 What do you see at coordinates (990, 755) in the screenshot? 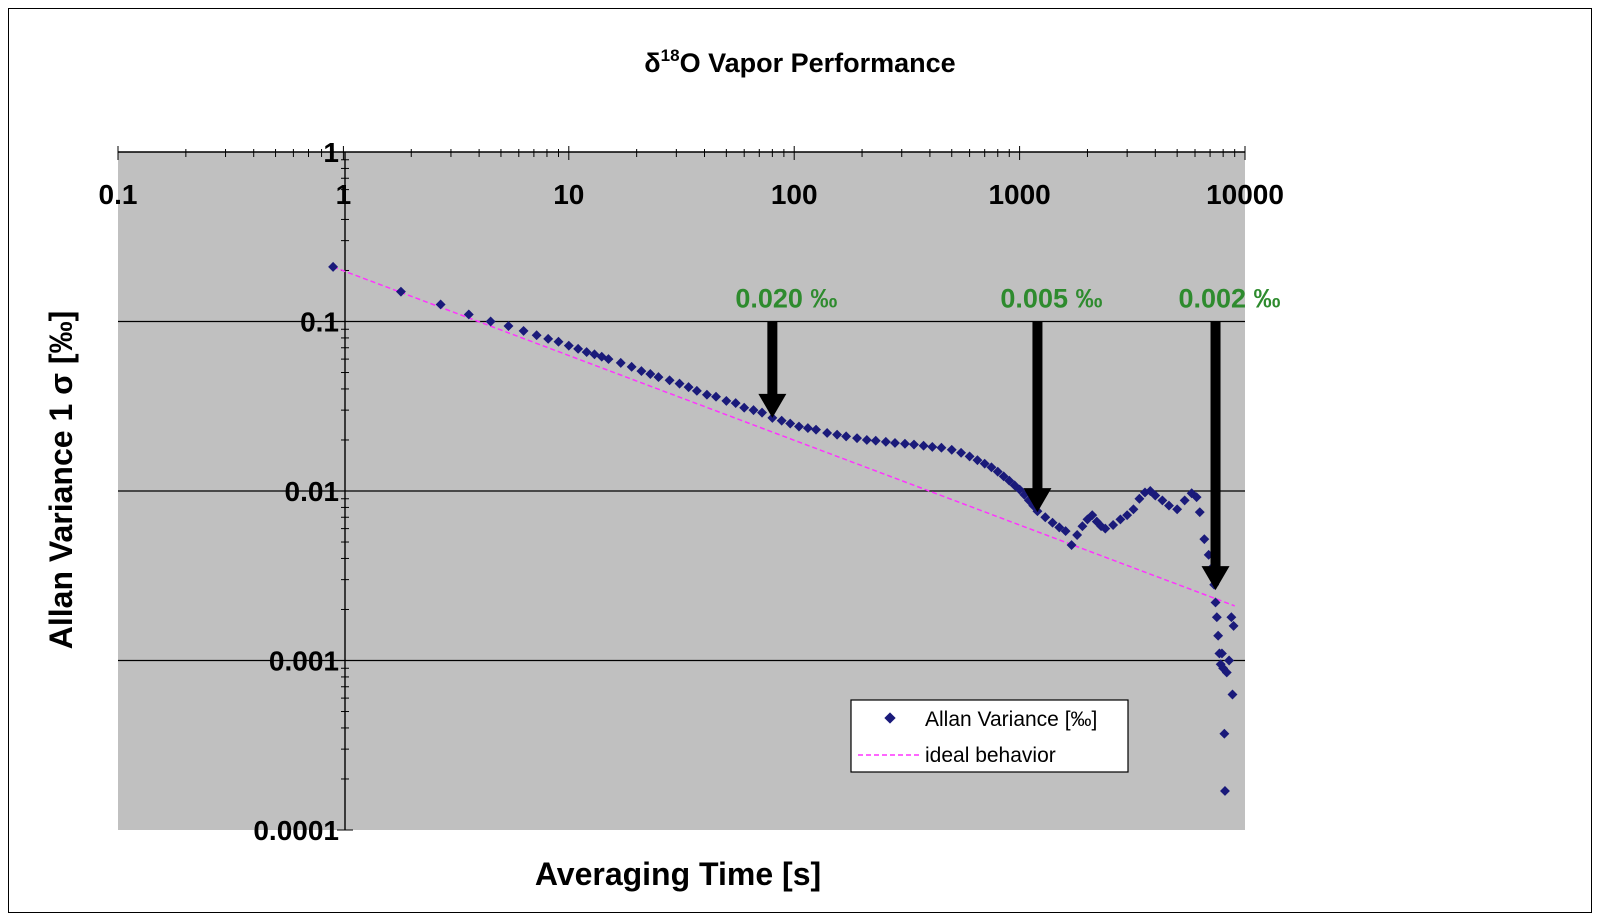
I see `legend-label-ideal: ideal behavior` at bounding box center [990, 755].